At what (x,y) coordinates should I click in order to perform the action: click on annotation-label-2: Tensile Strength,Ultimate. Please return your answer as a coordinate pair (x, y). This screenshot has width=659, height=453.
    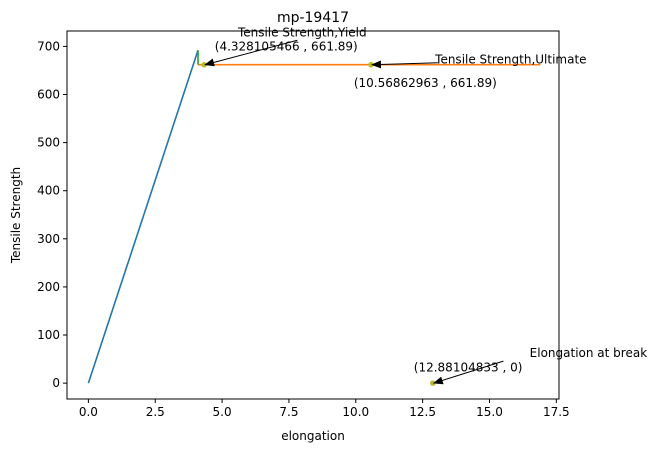
    Looking at the image, I should click on (510, 60).